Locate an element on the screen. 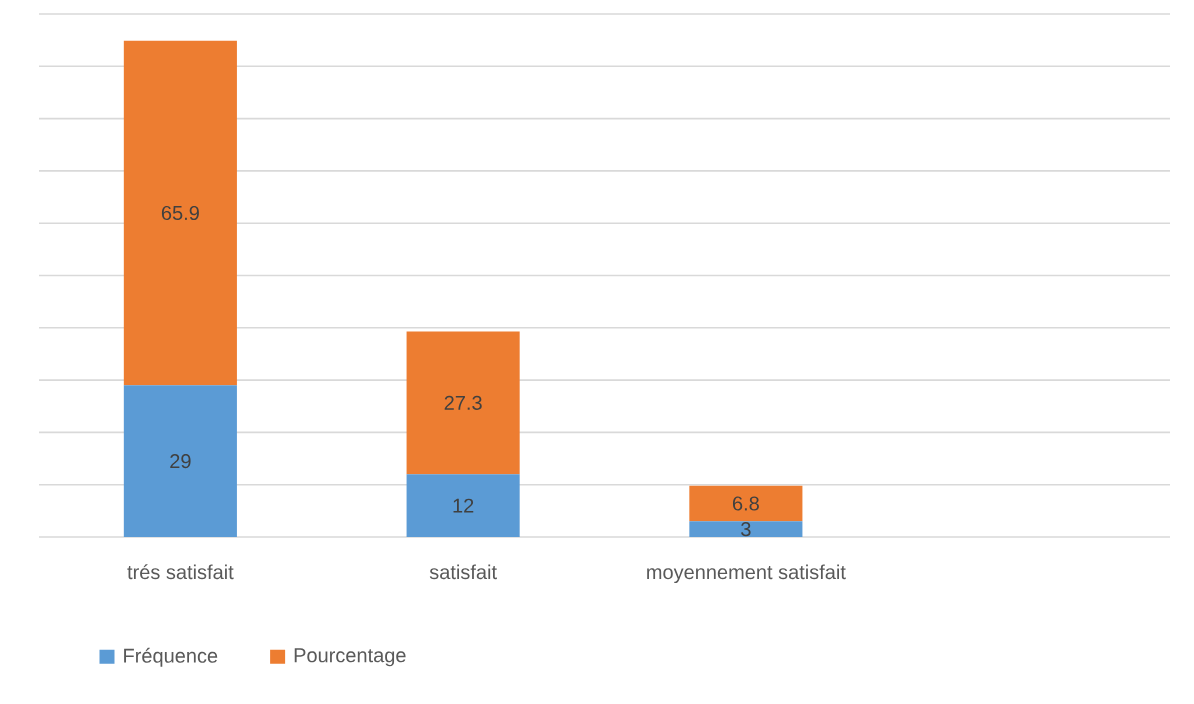 The image size is (1194, 704). data-label: 12 is located at coordinates (463, 505).